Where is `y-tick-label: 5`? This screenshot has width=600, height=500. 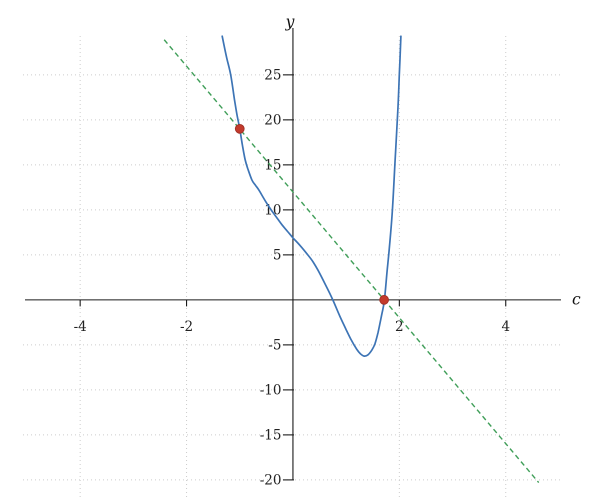 y-tick-label: 5 is located at coordinates (277, 255).